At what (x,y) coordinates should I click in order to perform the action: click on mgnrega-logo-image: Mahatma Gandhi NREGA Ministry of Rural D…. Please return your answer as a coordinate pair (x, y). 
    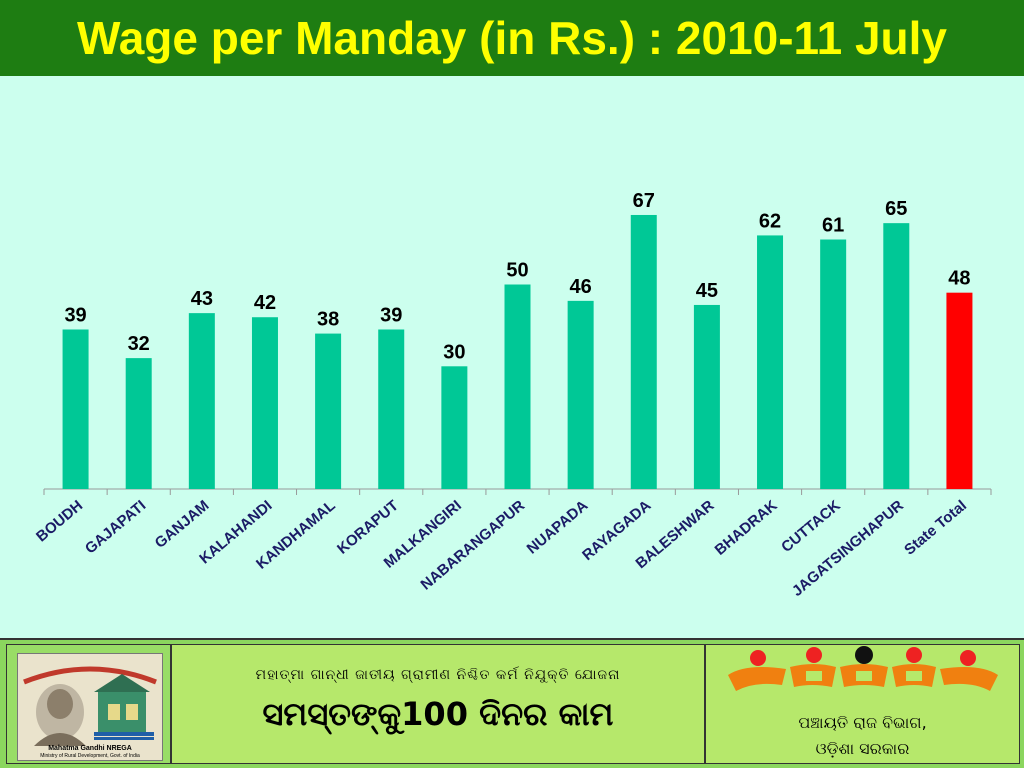
    Looking at the image, I should click on (90, 707).